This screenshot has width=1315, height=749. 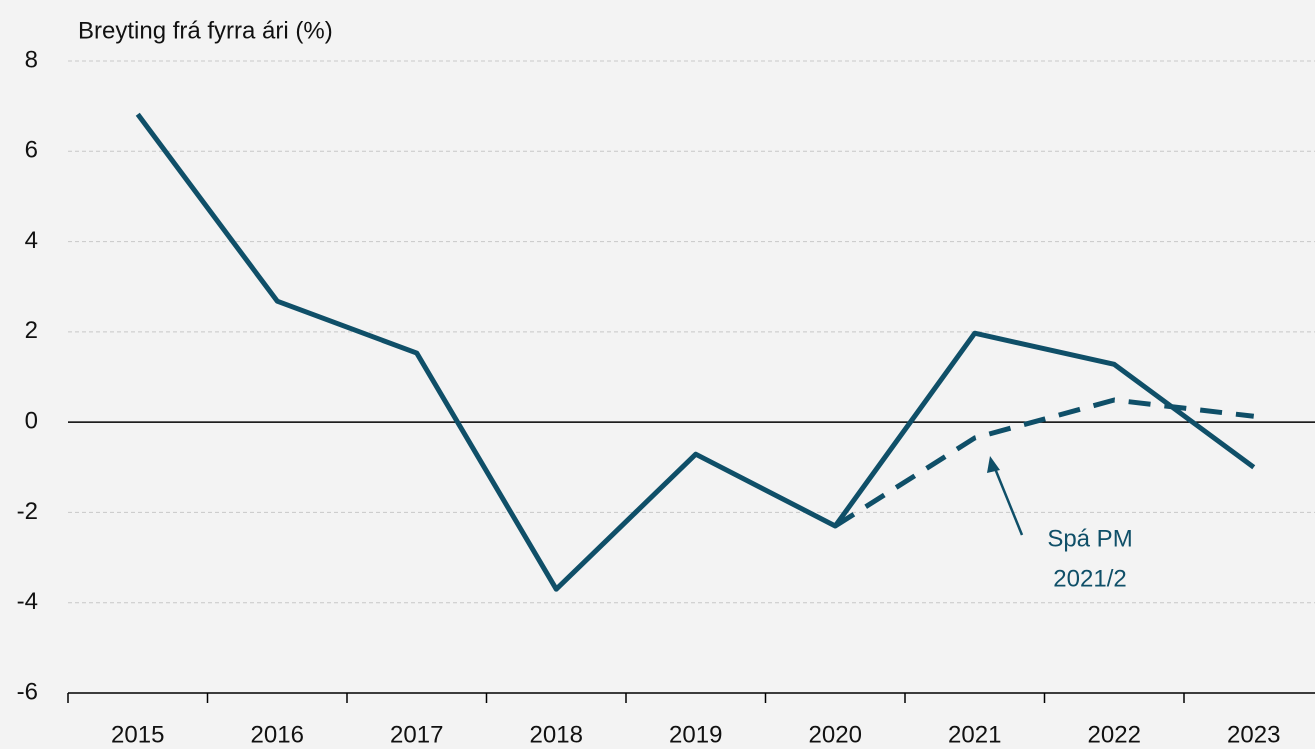 I want to click on y-tick-label: 6, so click(x=31, y=150).